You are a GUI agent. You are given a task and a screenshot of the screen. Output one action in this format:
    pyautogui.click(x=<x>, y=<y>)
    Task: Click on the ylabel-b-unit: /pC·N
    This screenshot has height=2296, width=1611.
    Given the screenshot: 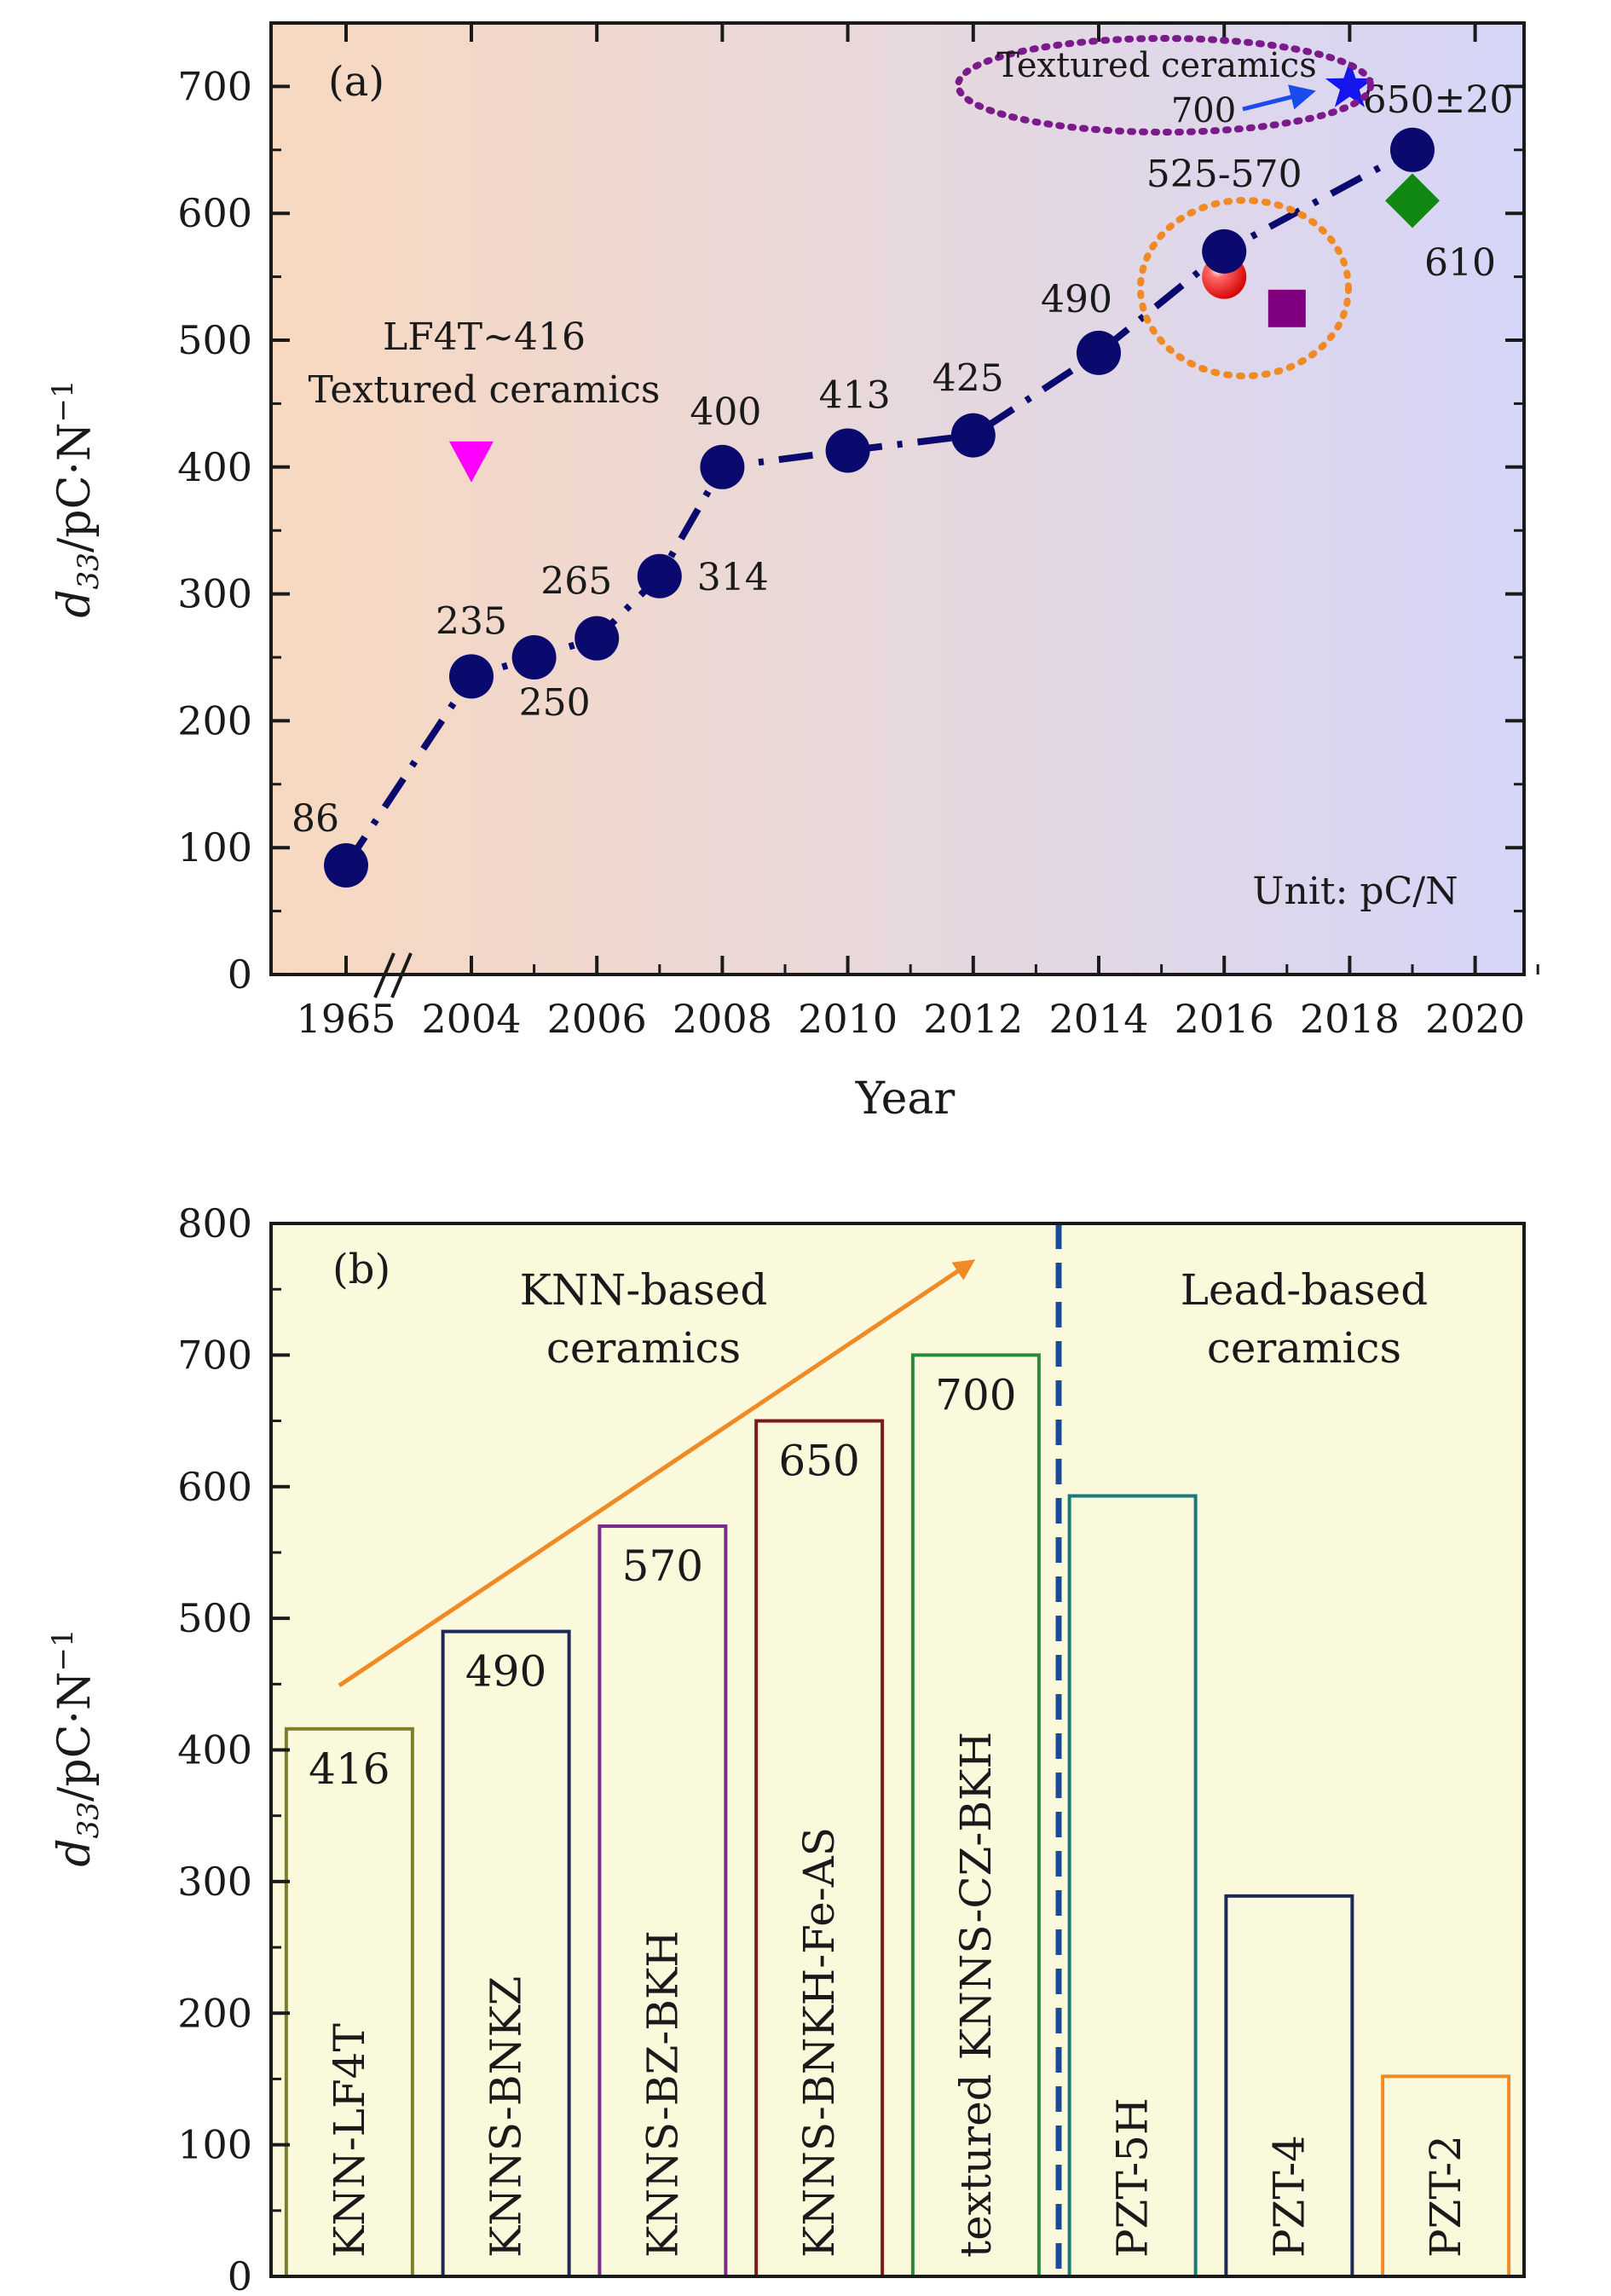 What is the action you would take?
    pyautogui.click(x=75, y=1737)
    